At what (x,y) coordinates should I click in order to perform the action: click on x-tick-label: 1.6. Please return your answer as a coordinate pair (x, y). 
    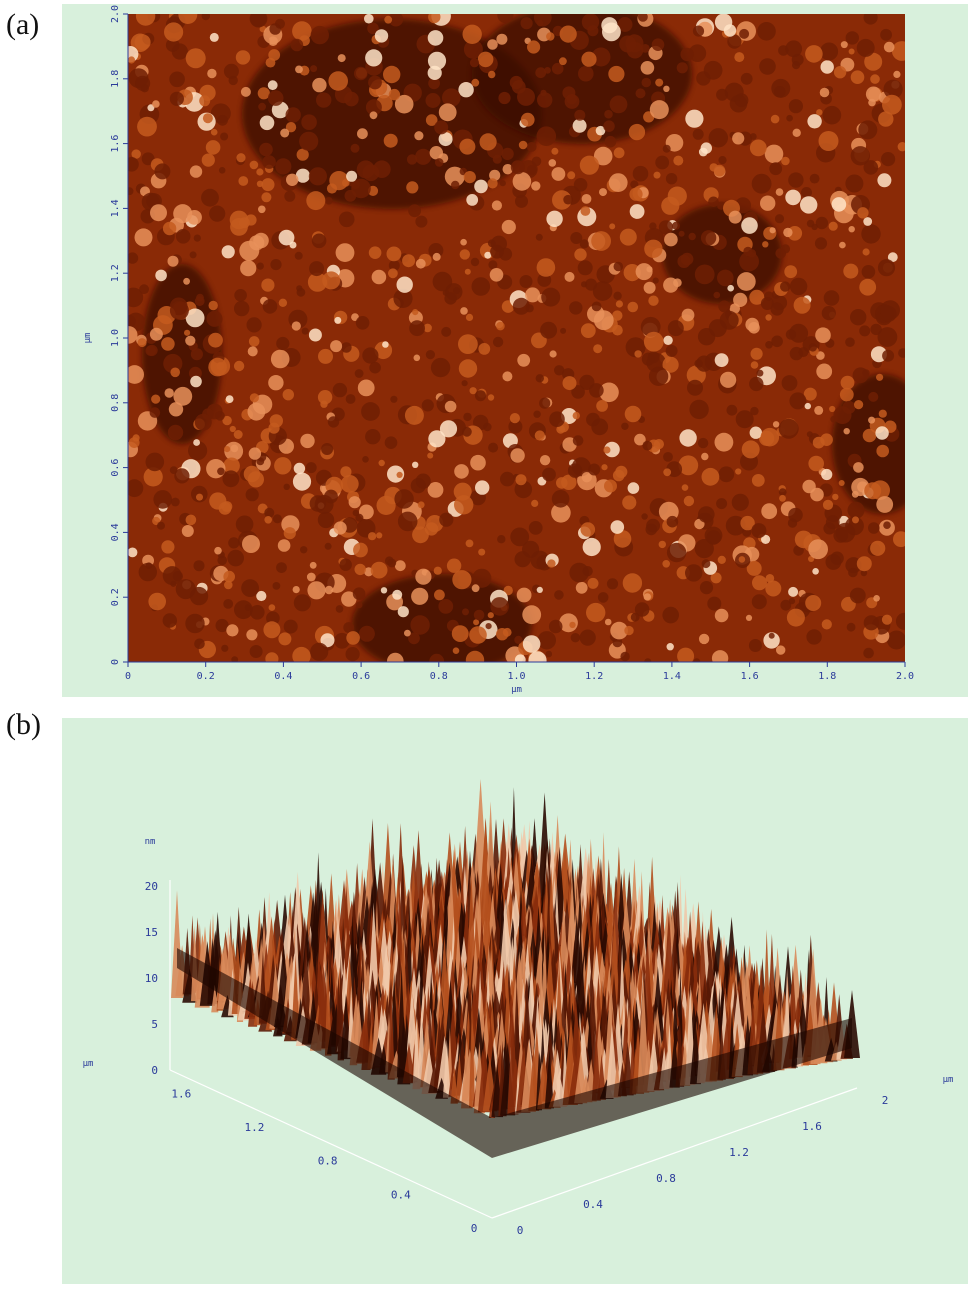
    Looking at the image, I should click on (750, 676).